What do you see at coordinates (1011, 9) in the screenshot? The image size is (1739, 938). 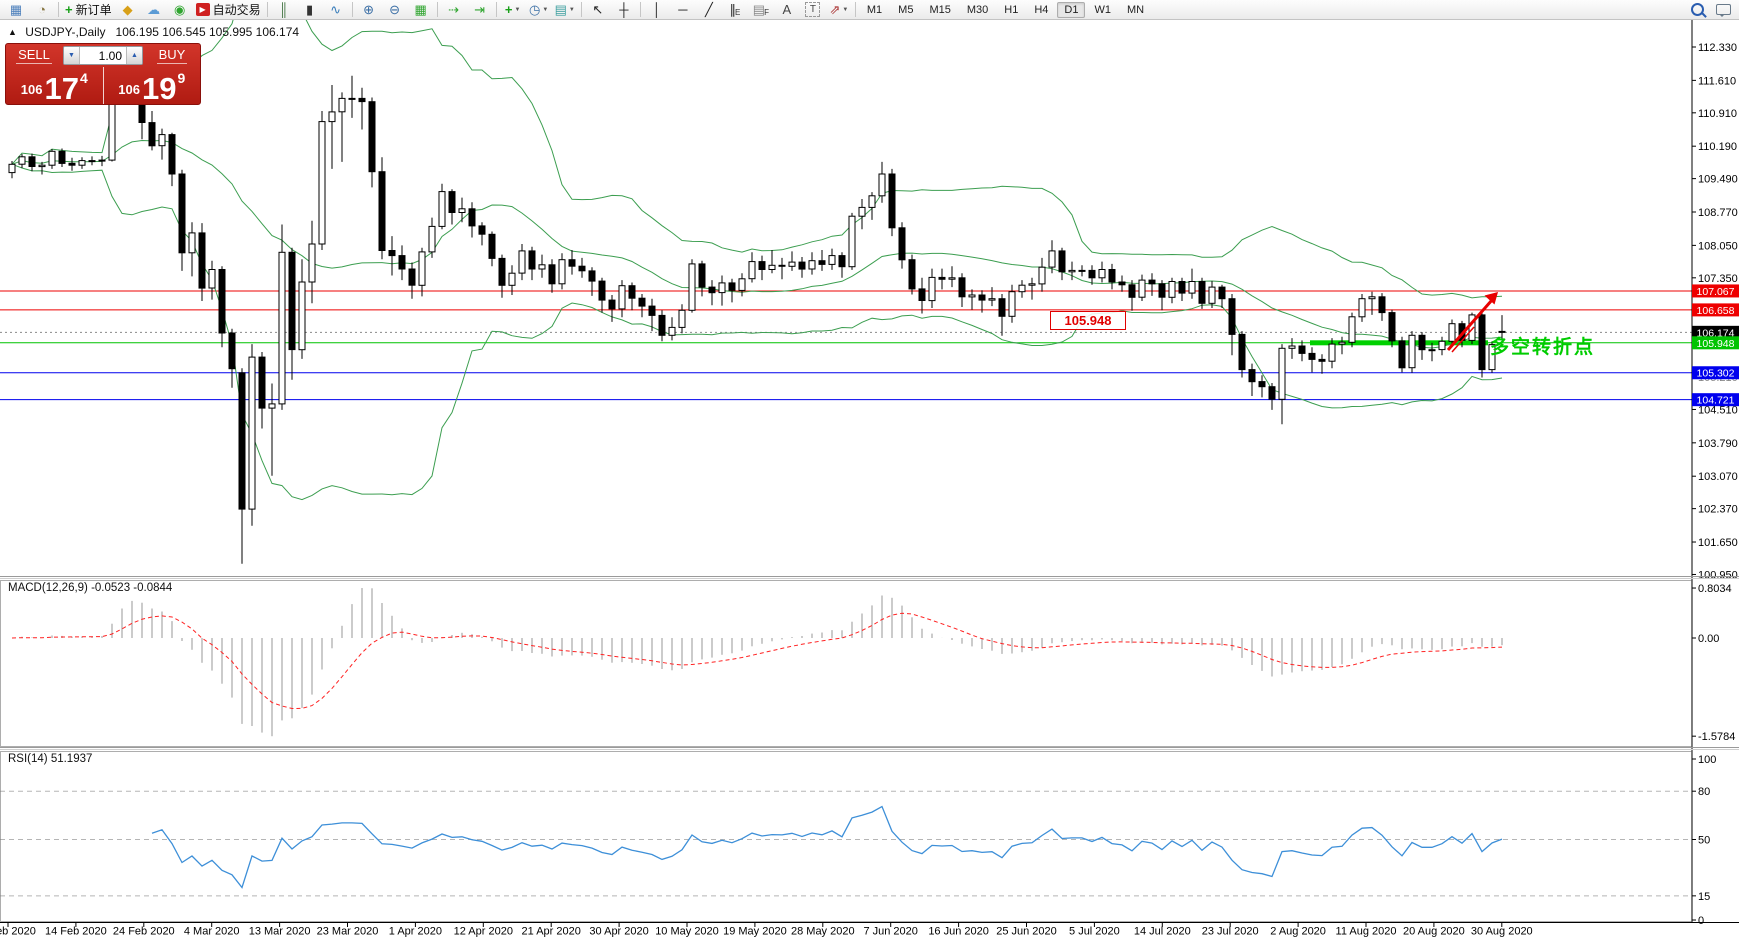 I see `timeframe-h1-button: H1` at bounding box center [1011, 9].